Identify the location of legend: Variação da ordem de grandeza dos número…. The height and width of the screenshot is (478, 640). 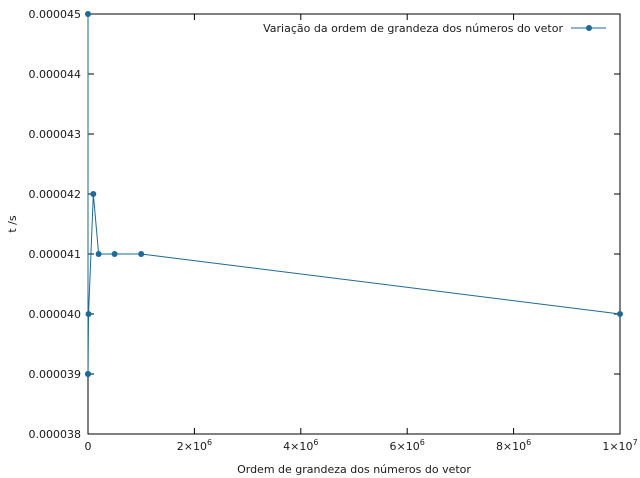
(434, 28).